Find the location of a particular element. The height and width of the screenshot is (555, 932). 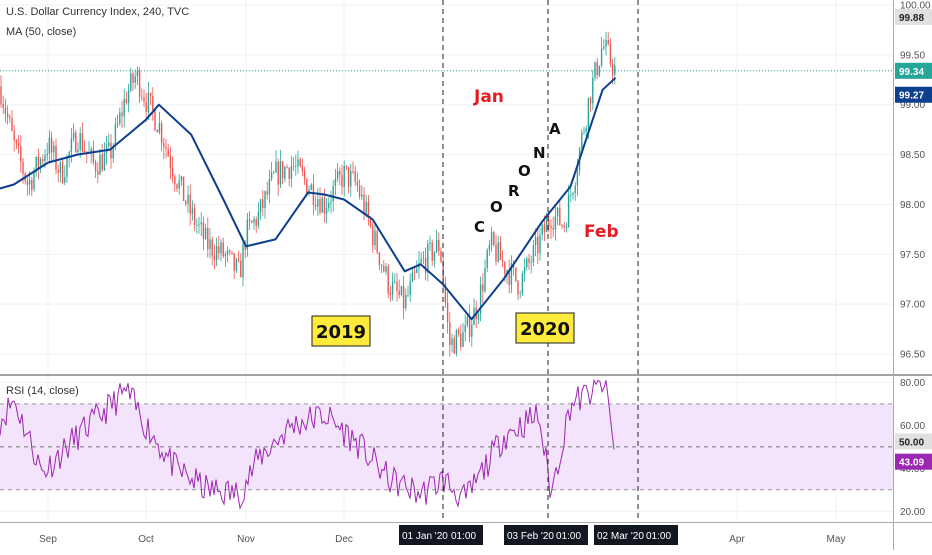

date-marker-box is located at coordinates (546, 535).